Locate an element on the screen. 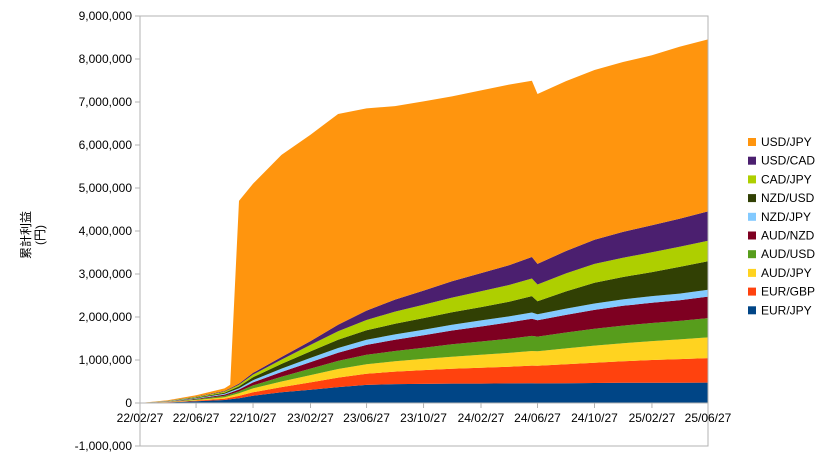  legend-label: USD/CAD is located at coordinates (788, 161).